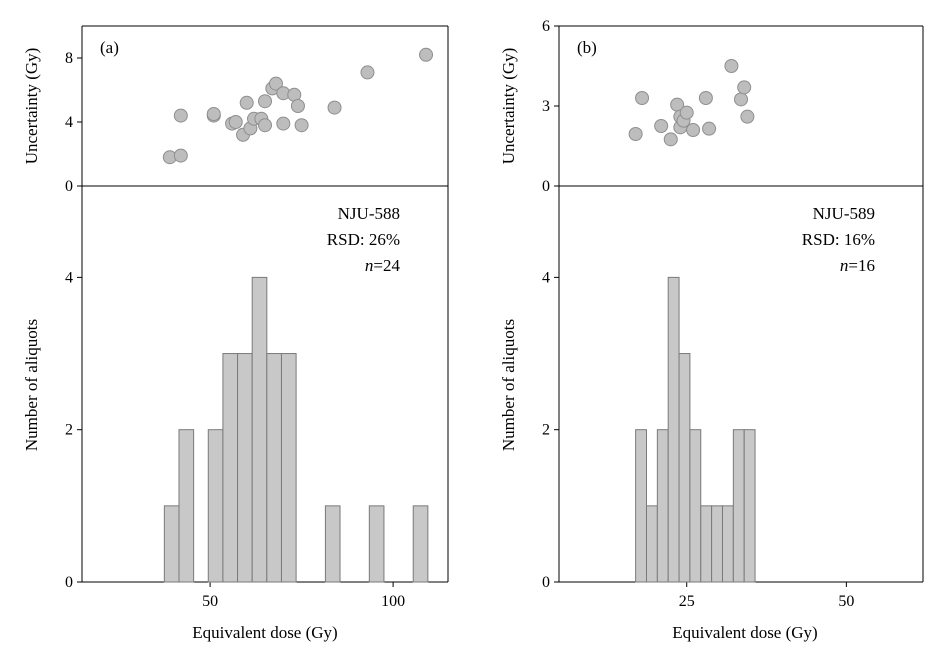  I want to click on scatter-a-ylabel: Uncertainty (Gy), so click(31, 106).